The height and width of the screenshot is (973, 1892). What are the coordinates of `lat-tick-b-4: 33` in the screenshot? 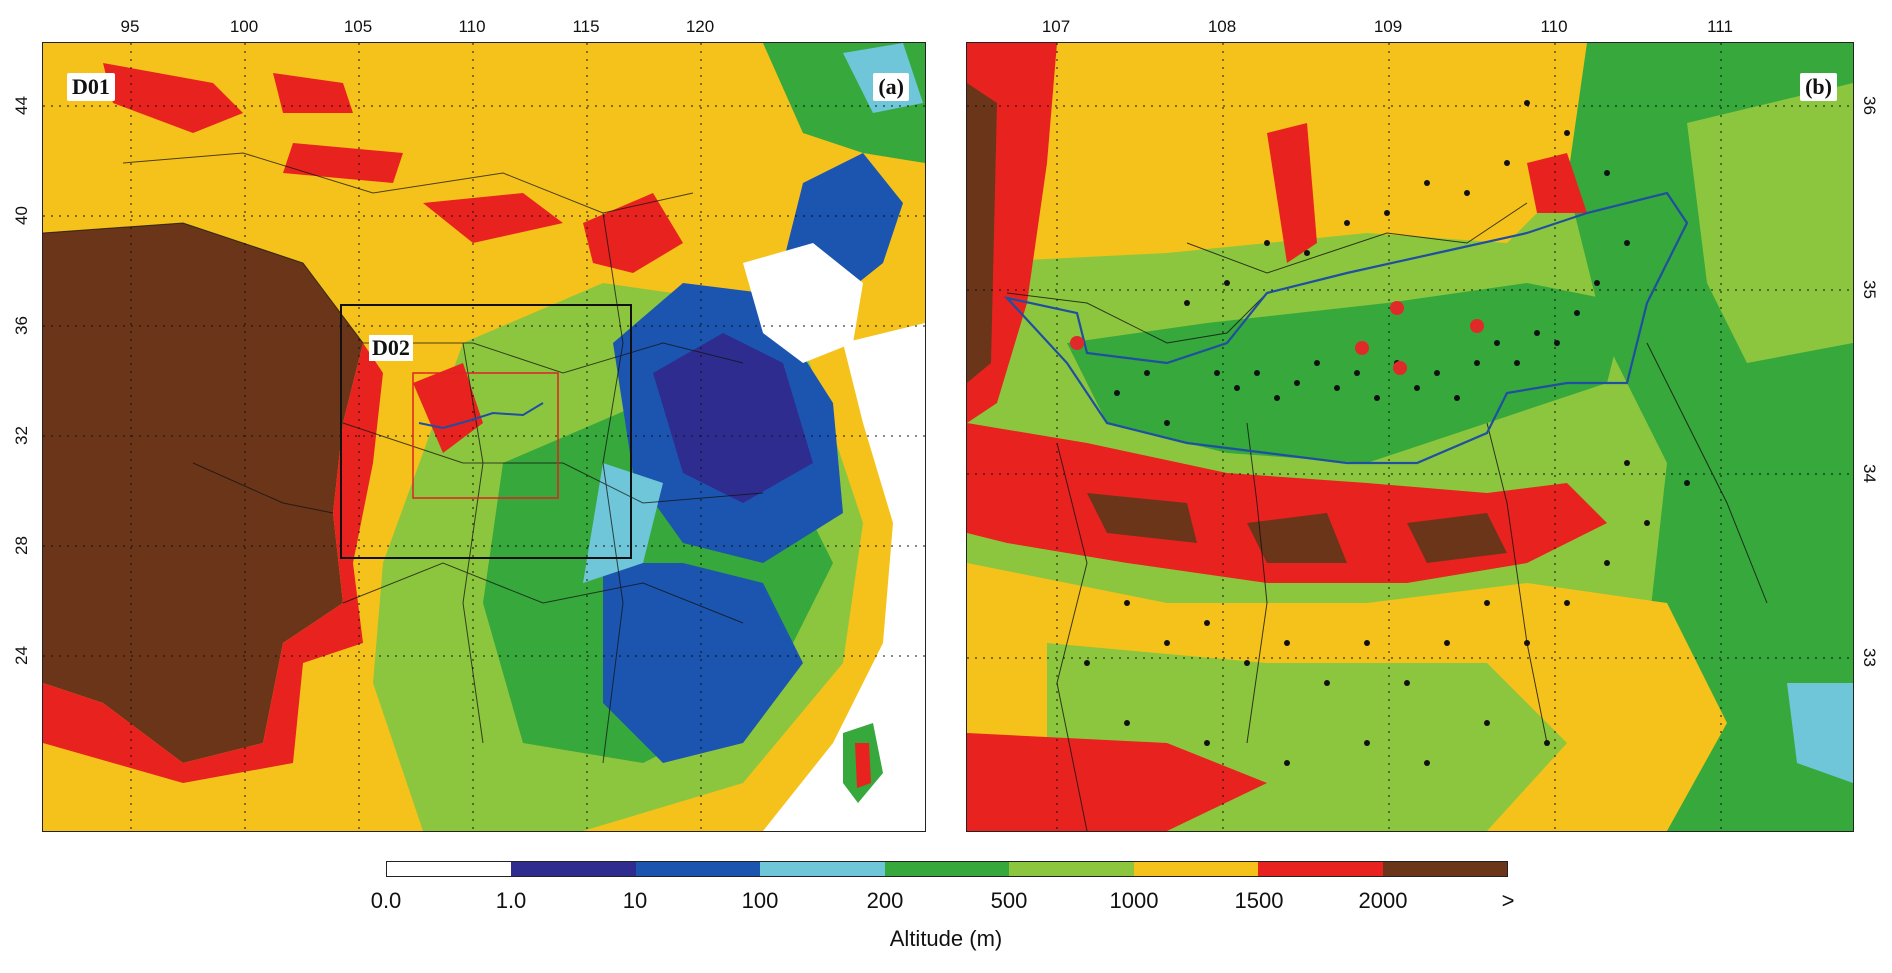 It's located at (1869, 657).